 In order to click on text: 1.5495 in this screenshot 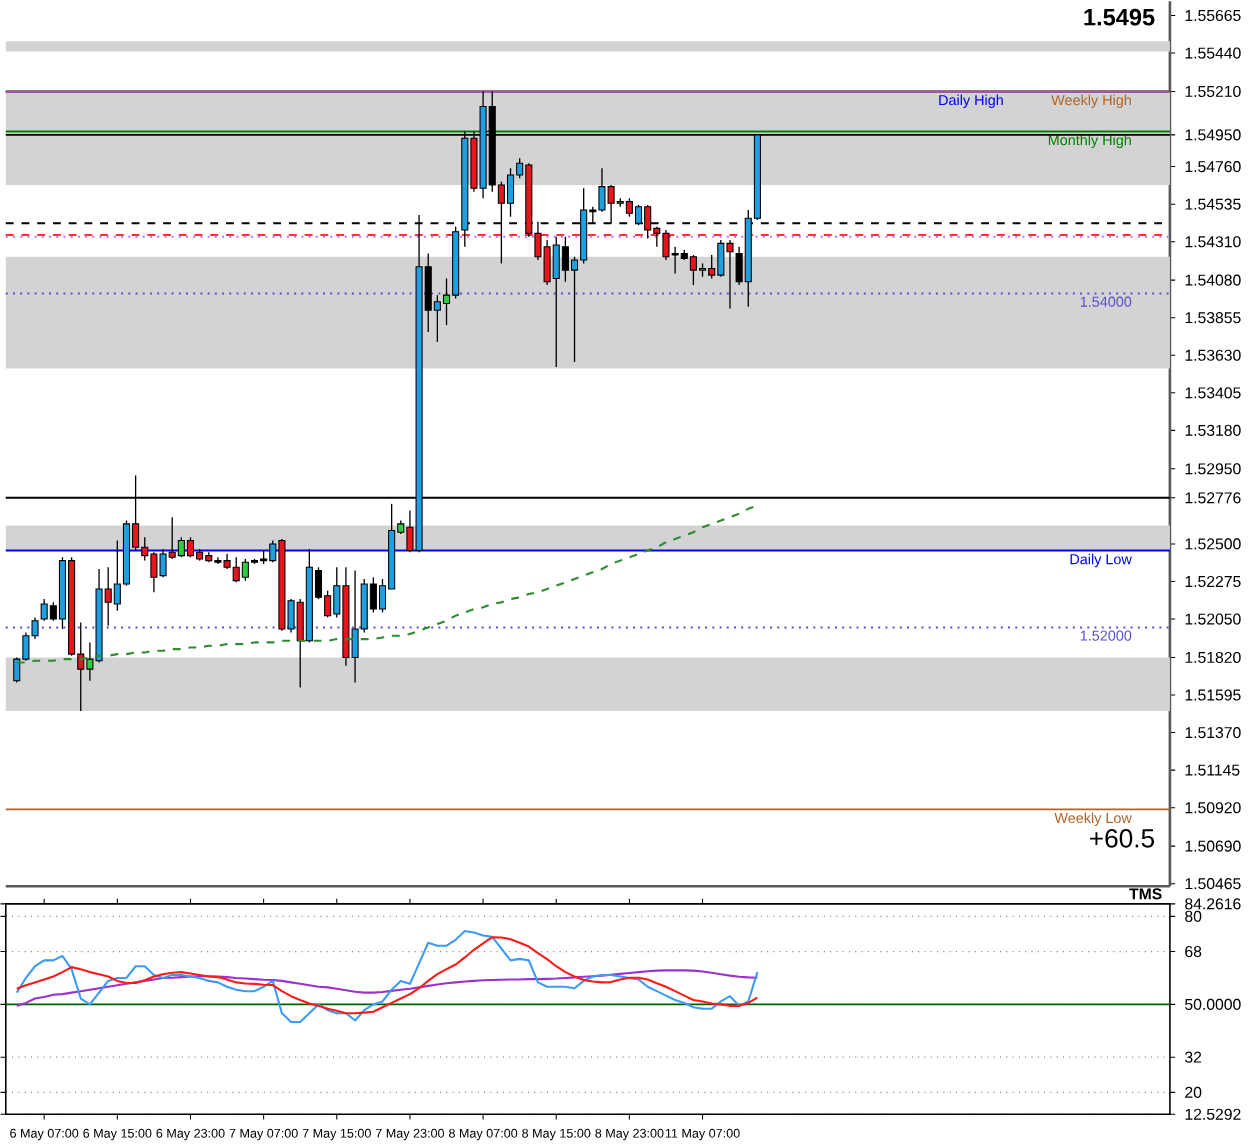, I will do `click(1119, 17)`.